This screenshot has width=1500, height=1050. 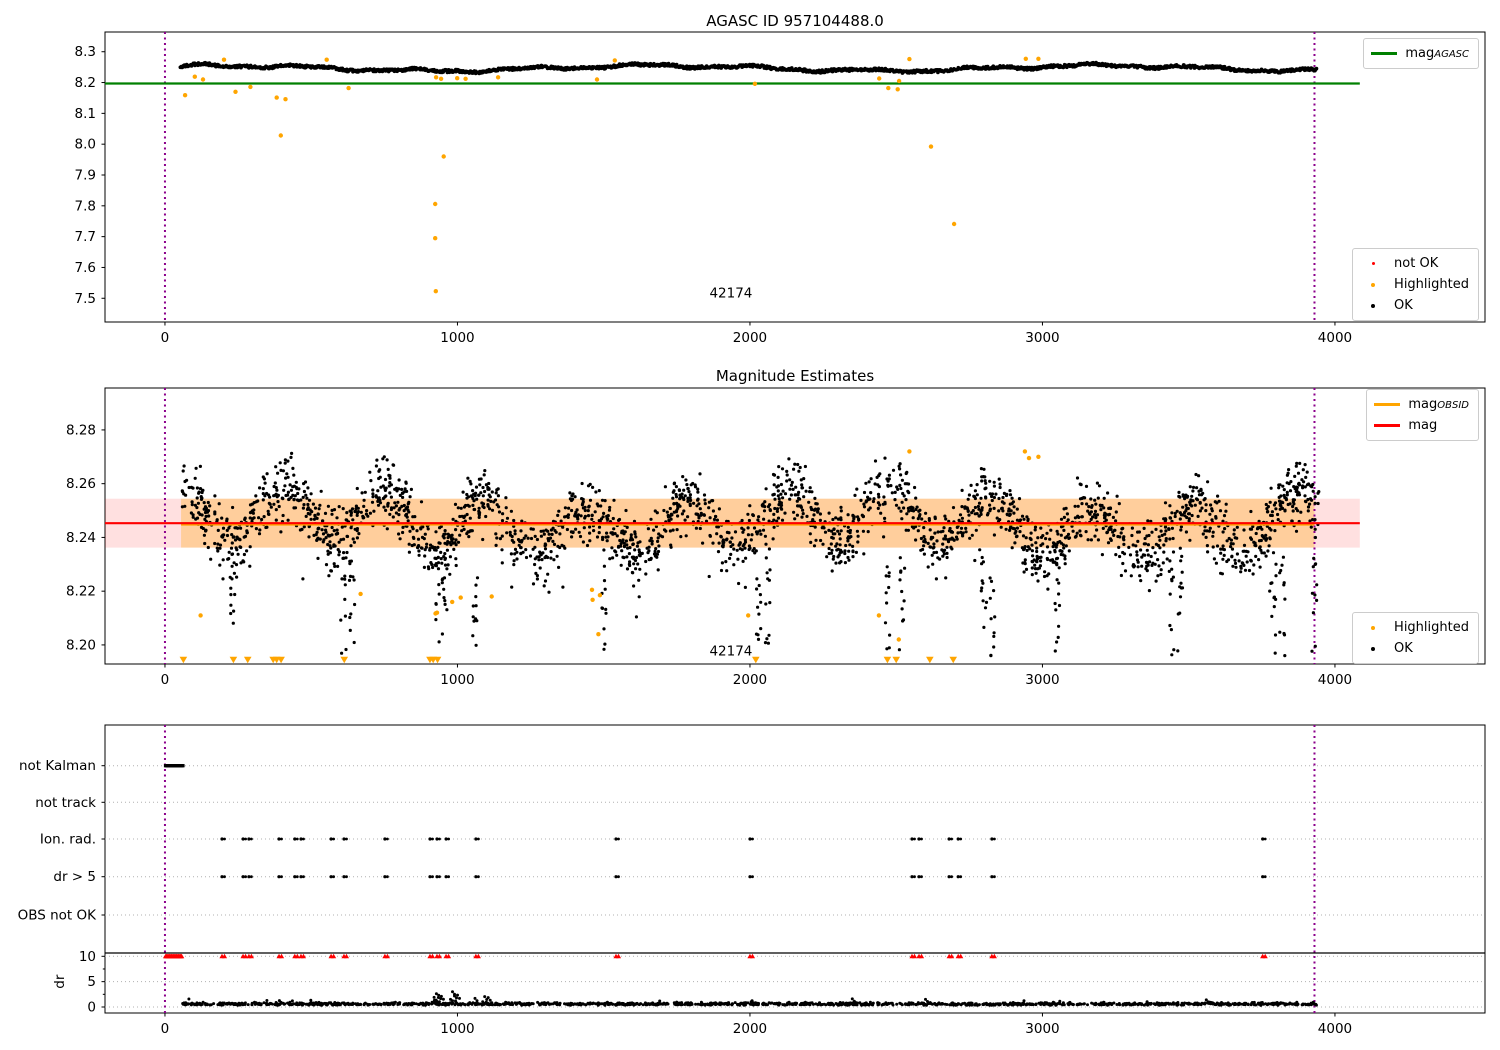 I want to click on legend-item: mag, so click(x=1421, y=425).